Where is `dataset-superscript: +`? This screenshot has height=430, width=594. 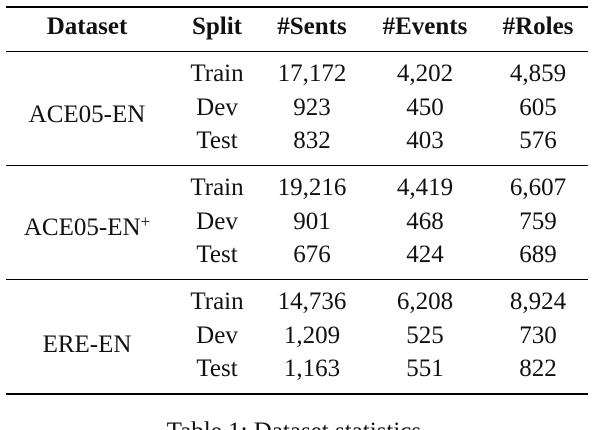
dataset-superscript: + is located at coordinates (145, 221).